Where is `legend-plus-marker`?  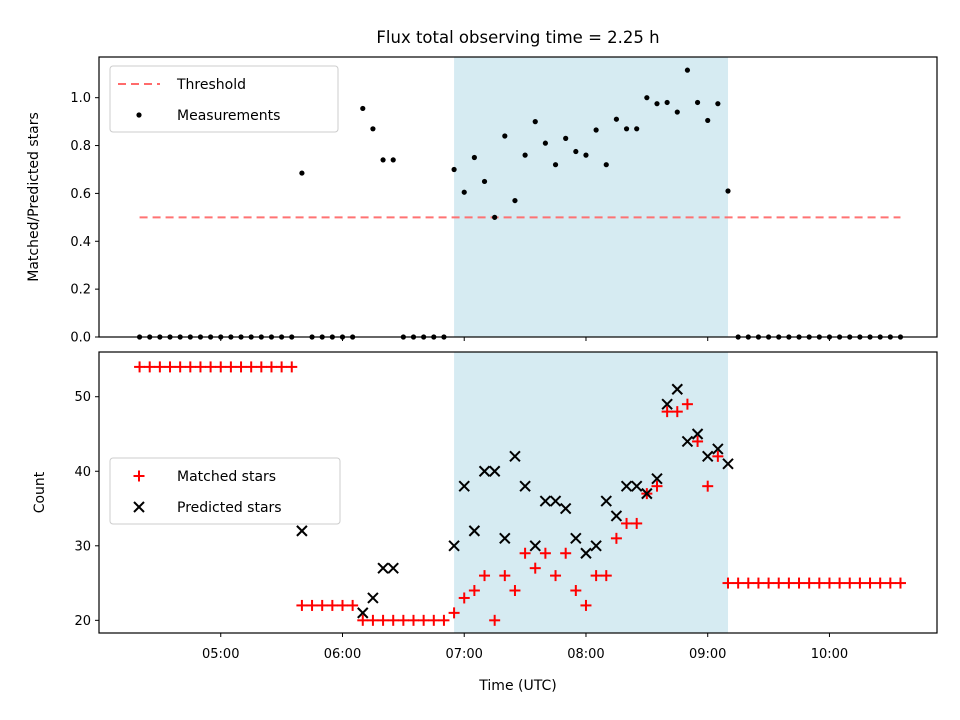
legend-plus-marker is located at coordinates (139, 476).